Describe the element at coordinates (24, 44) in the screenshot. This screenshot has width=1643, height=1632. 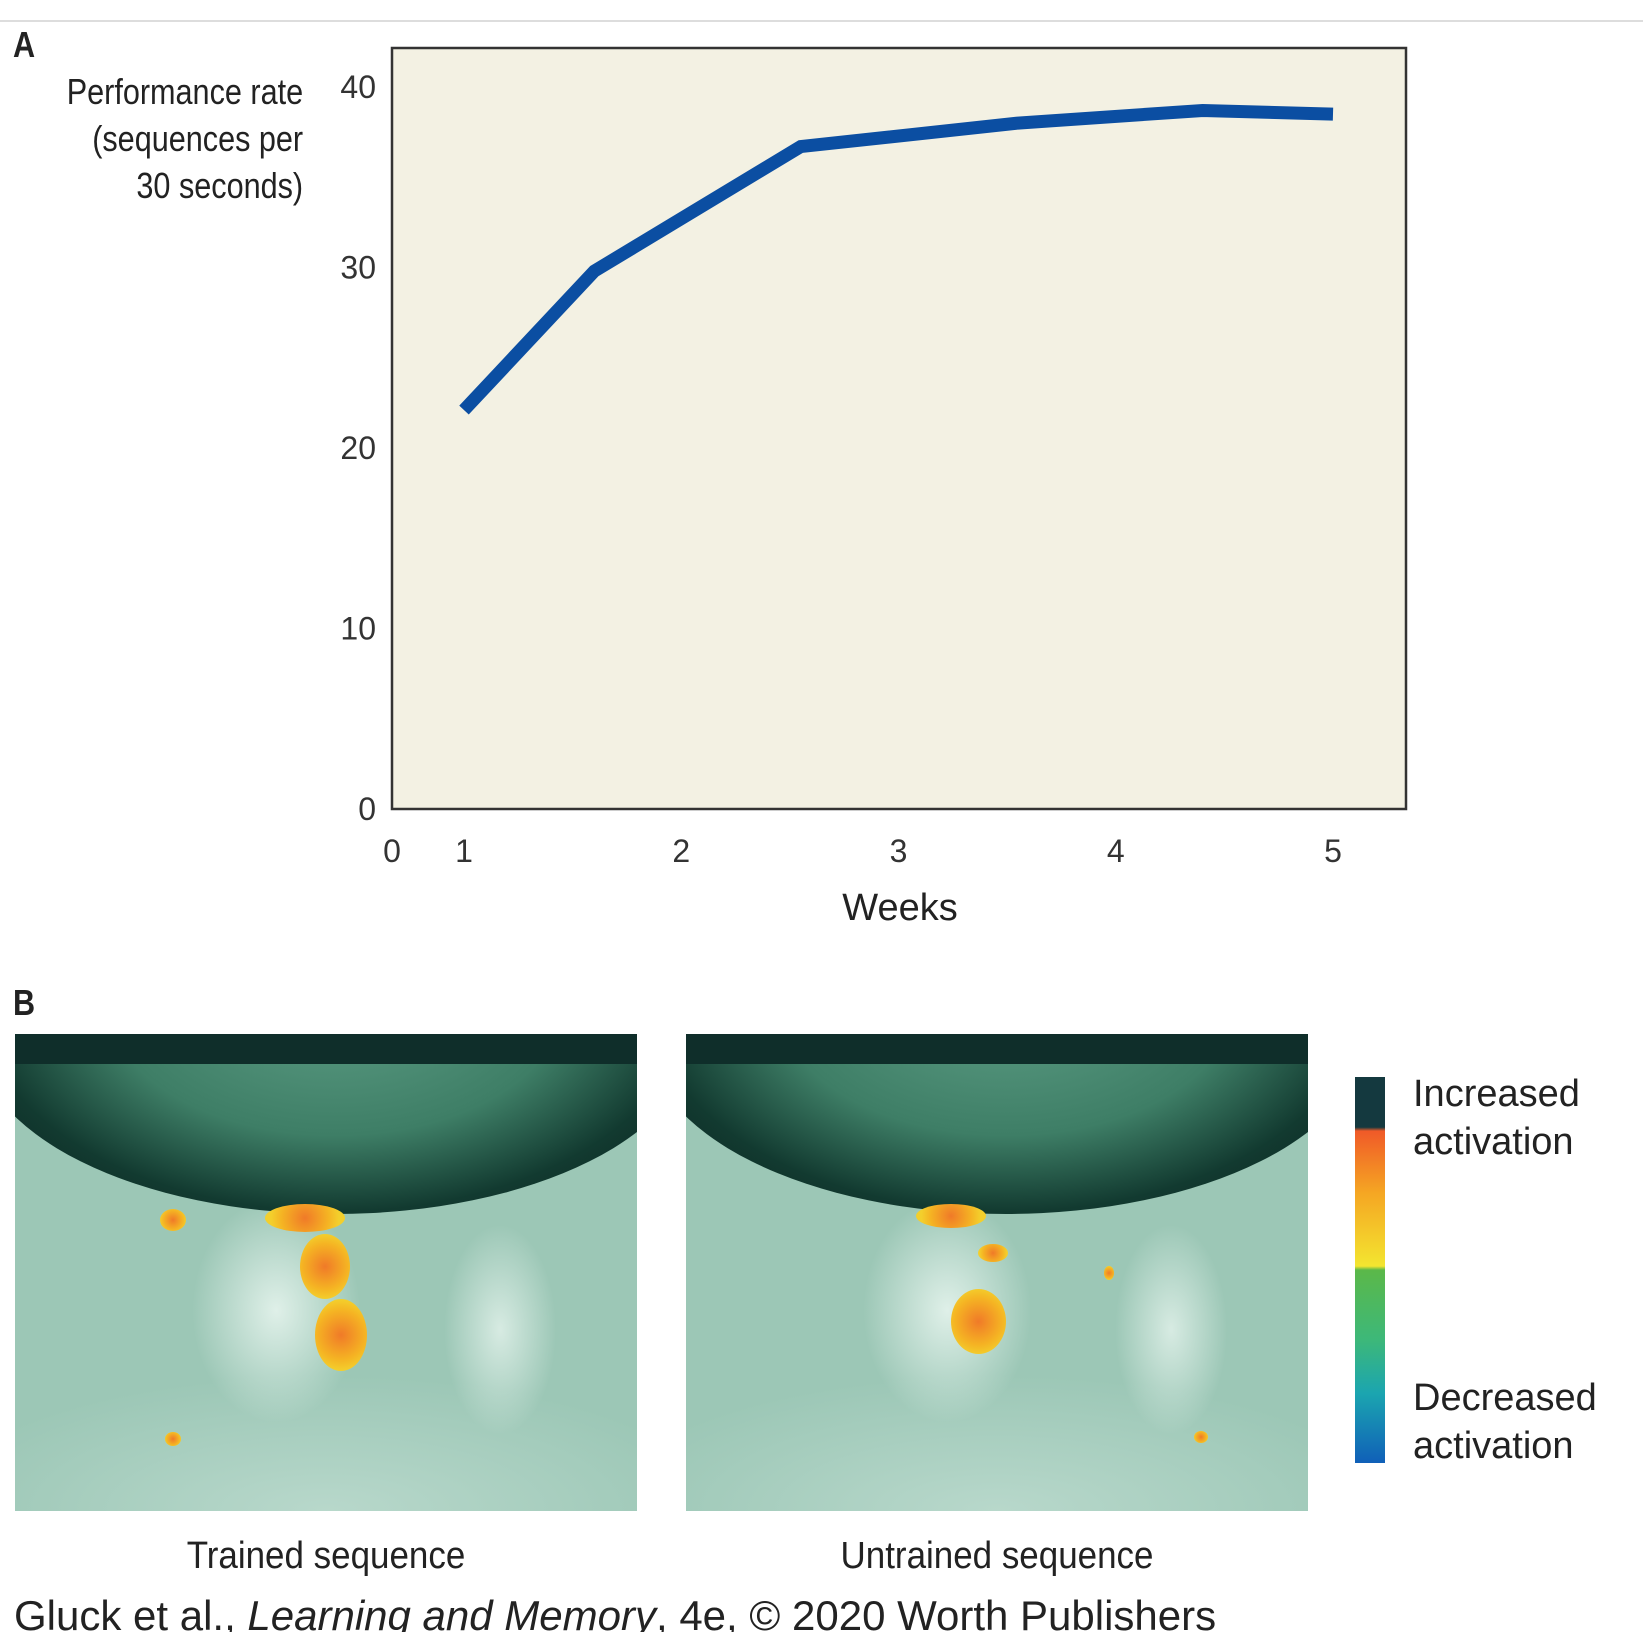
I see `panel-a-label: A` at that location.